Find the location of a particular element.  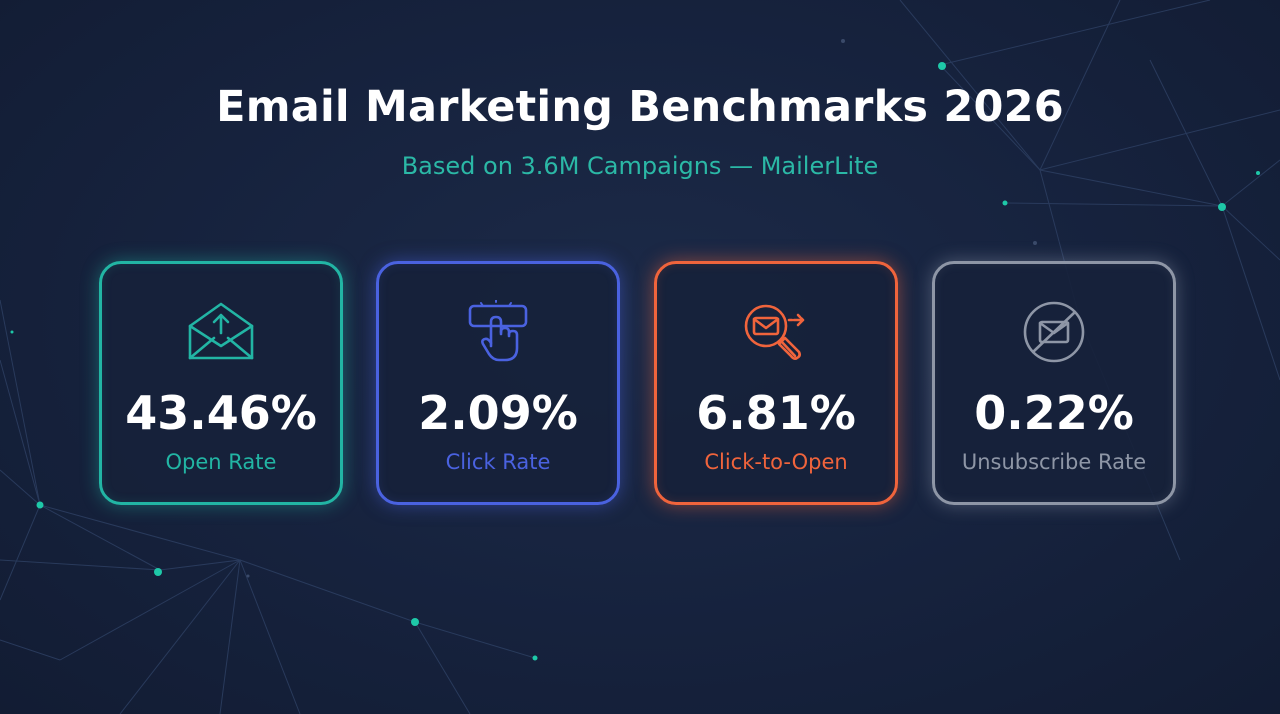

unsubscribe-rate-label: Unsubscribe Rate is located at coordinates (1054, 462).